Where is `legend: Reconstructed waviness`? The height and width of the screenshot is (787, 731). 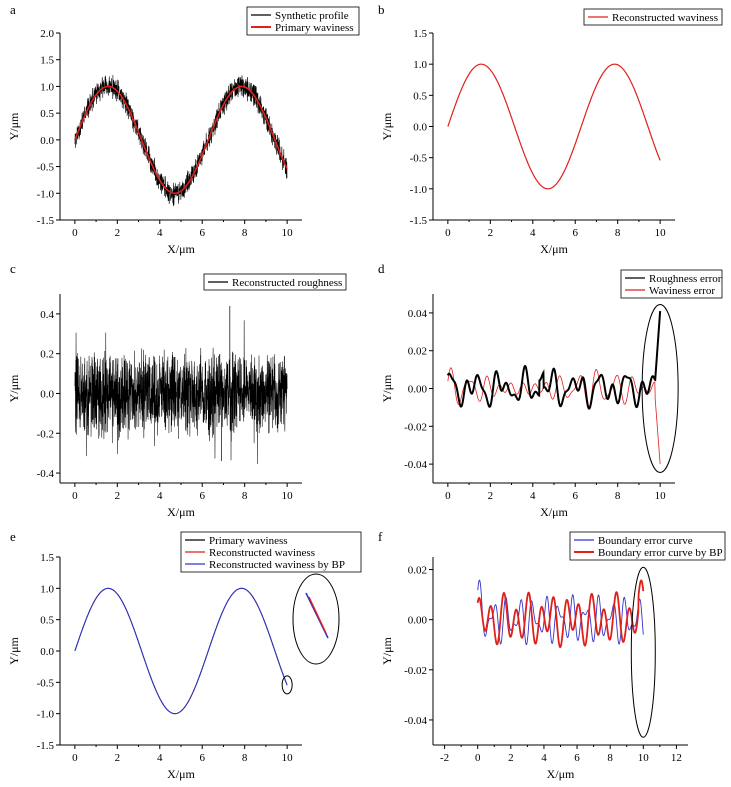 legend: Reconstructed waviness is located at coordinates (653, 17).